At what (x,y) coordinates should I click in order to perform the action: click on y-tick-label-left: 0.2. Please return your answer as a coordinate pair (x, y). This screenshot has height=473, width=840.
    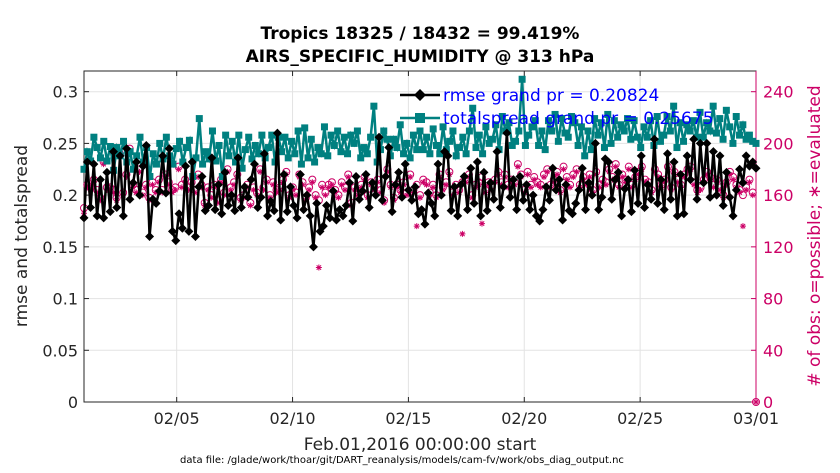
    Looking at the image, I should click on (65, 195).